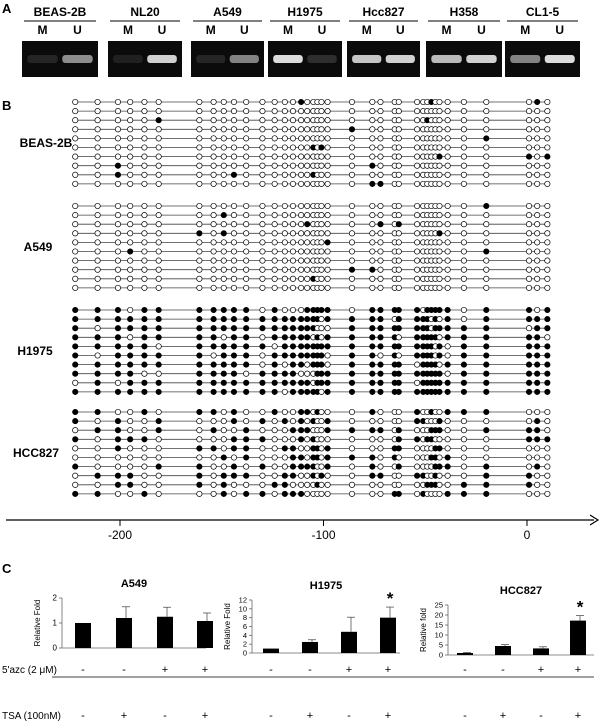 The height and width of the screenshot is (728, 600). Describe the element at coordinates (245, 617) in the screenshot. I see `y-tick-label: 8` at that location.